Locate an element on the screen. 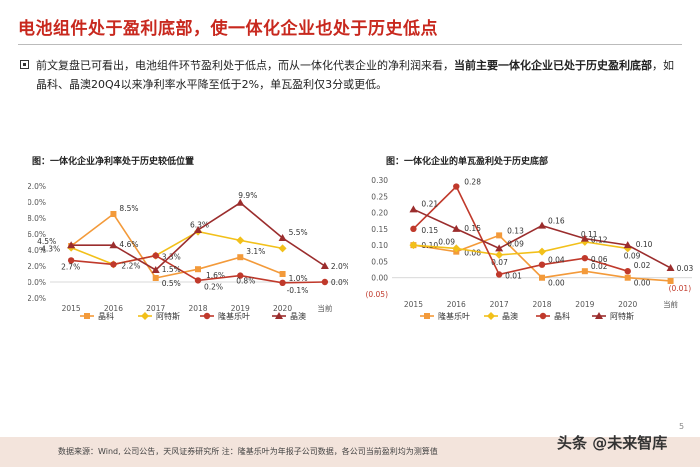 Image resolution: width=700 pixels, height=467 pixels. data-label: 3.1% is located at coordinates (255, 251).